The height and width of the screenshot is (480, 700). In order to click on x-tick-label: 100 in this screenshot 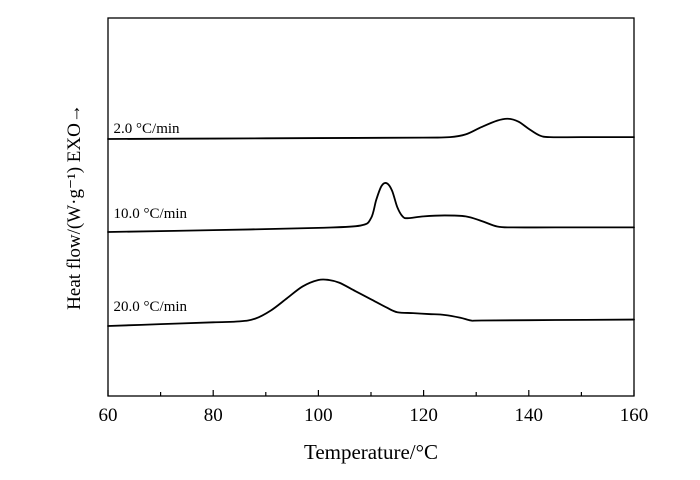, I will do `click(318, 415)`.